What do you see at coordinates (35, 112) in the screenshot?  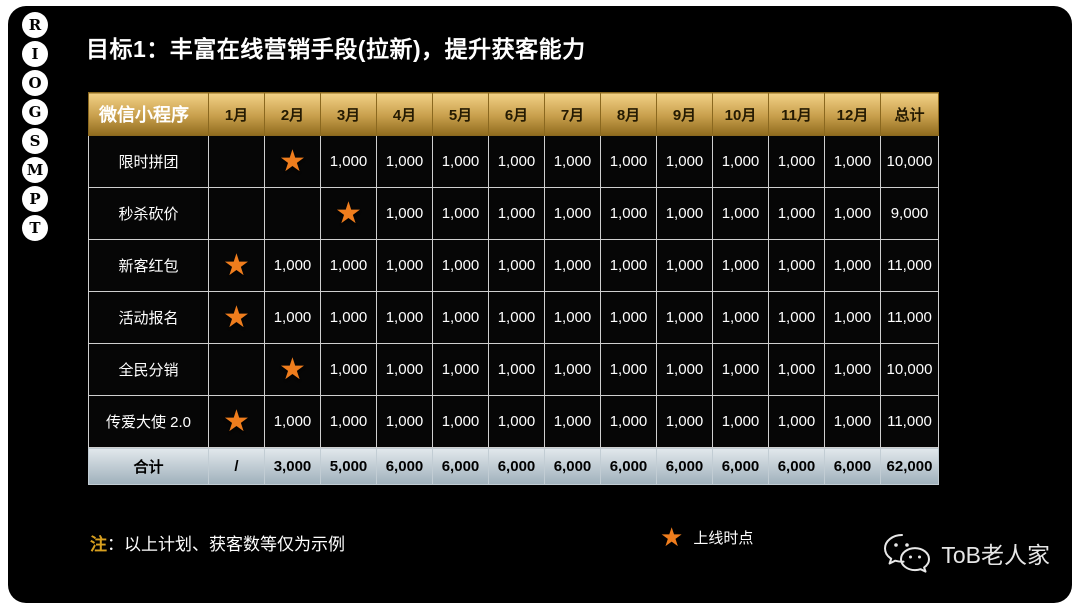 I see `side-letter-g: G` at bounding box center [35, 112].